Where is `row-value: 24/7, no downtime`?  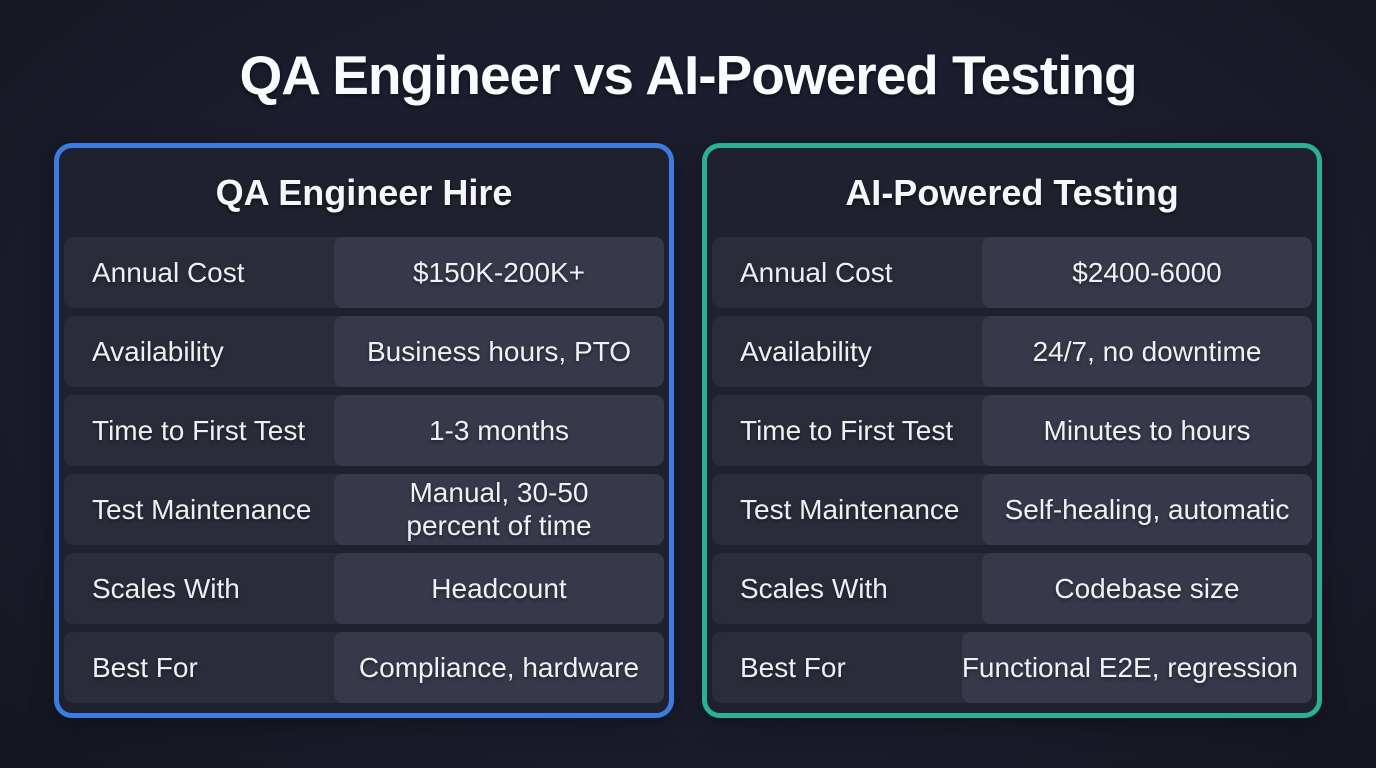 row-value: 24/7, no downtime is located at coordinates (1147, 351).